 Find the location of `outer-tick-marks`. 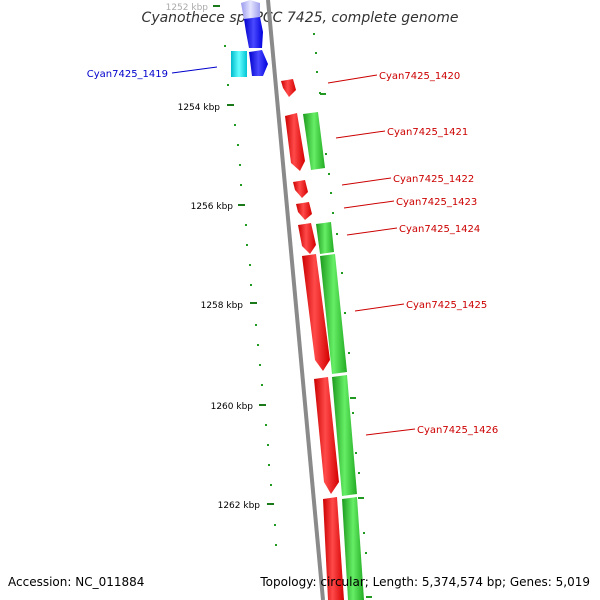

outer-tick-marks is located at coordinates (346, 345).